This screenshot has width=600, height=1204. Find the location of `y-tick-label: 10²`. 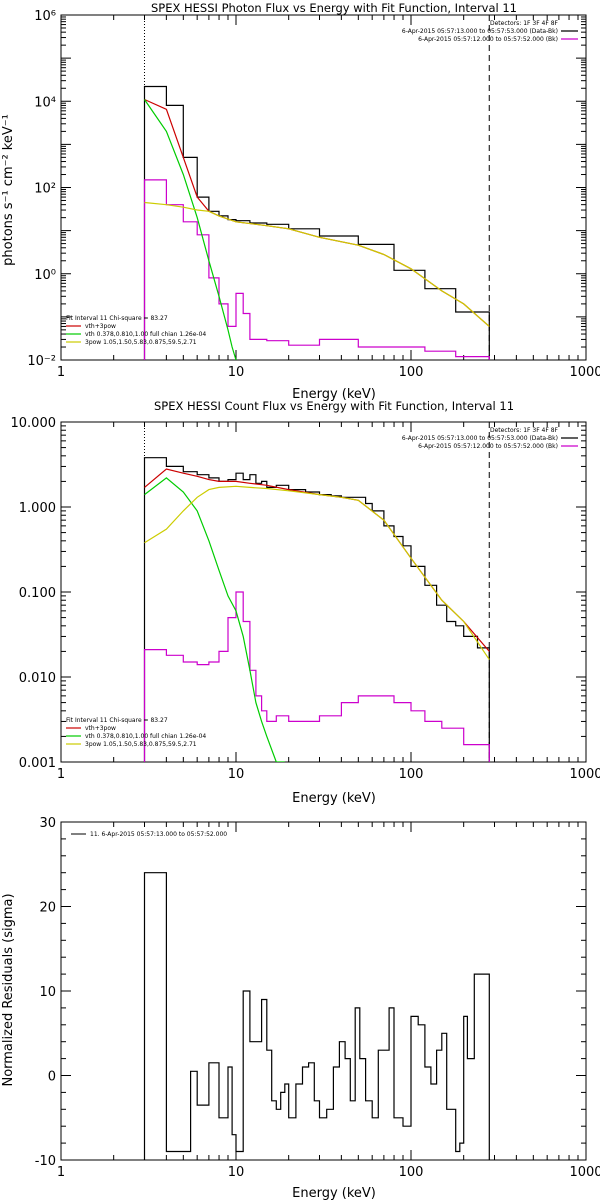

y-tick-label: 10² is located at coordinates (45, 189).